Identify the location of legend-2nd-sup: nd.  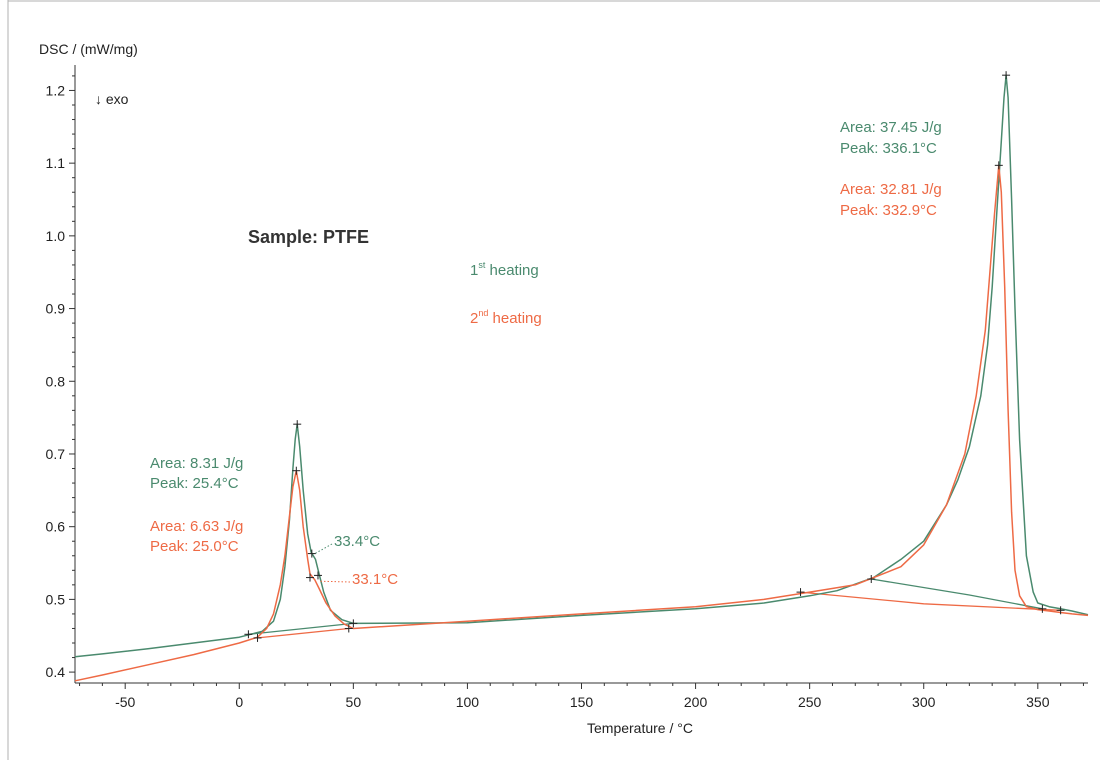
(483, 313).